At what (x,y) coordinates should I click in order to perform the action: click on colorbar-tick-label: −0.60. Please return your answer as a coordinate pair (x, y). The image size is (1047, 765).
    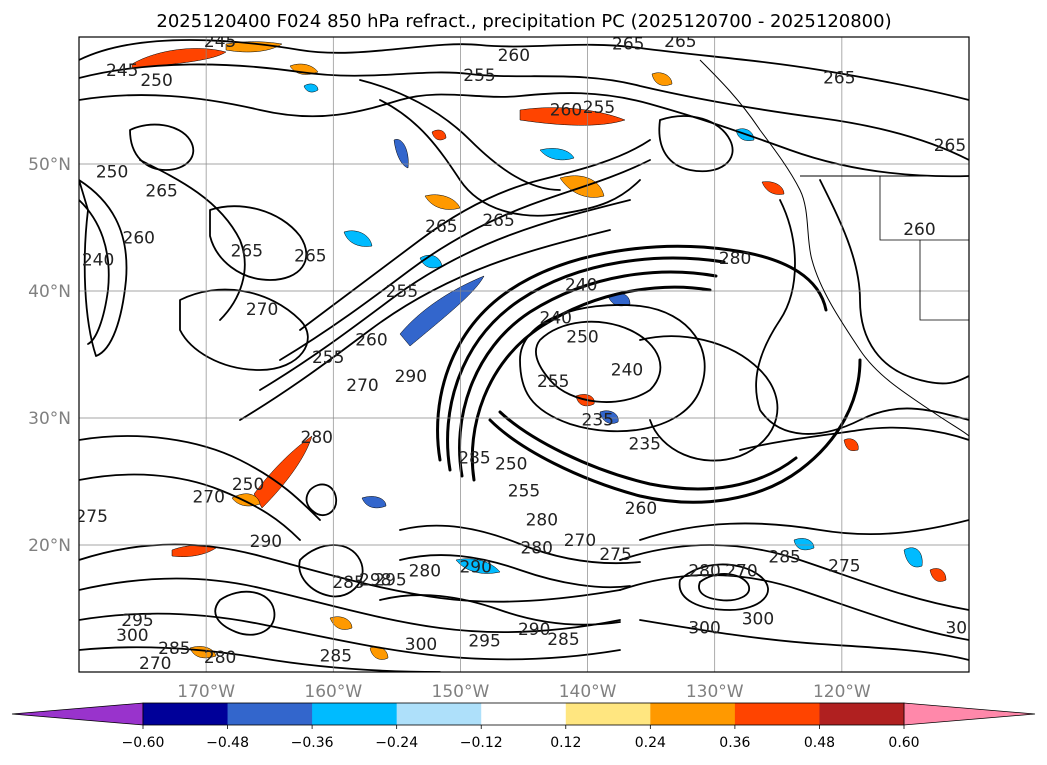
    Looking at the image, I should click on (143, 743).